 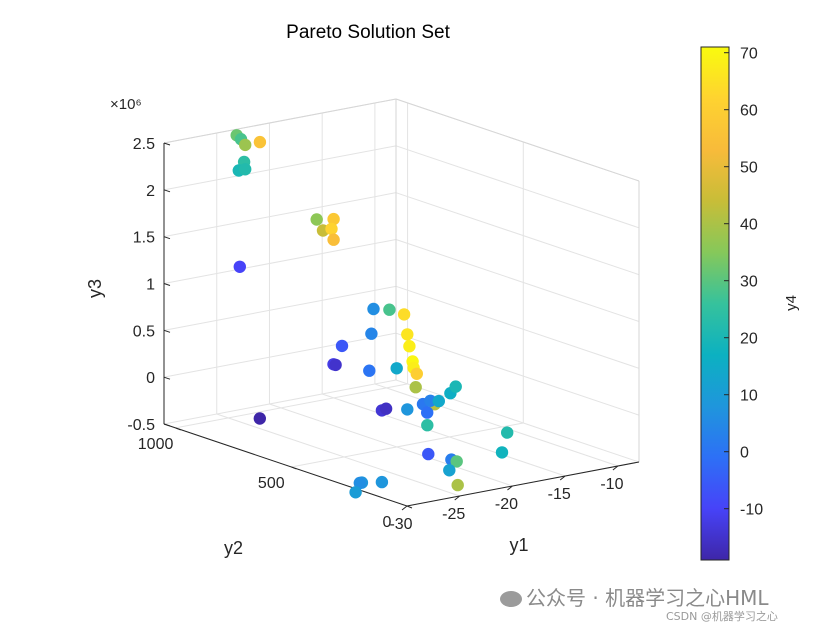 What do you see at coordinates (95, 288) in the screenshot?
I see `z-axis-label: y3` at bounding box center [95, 288].